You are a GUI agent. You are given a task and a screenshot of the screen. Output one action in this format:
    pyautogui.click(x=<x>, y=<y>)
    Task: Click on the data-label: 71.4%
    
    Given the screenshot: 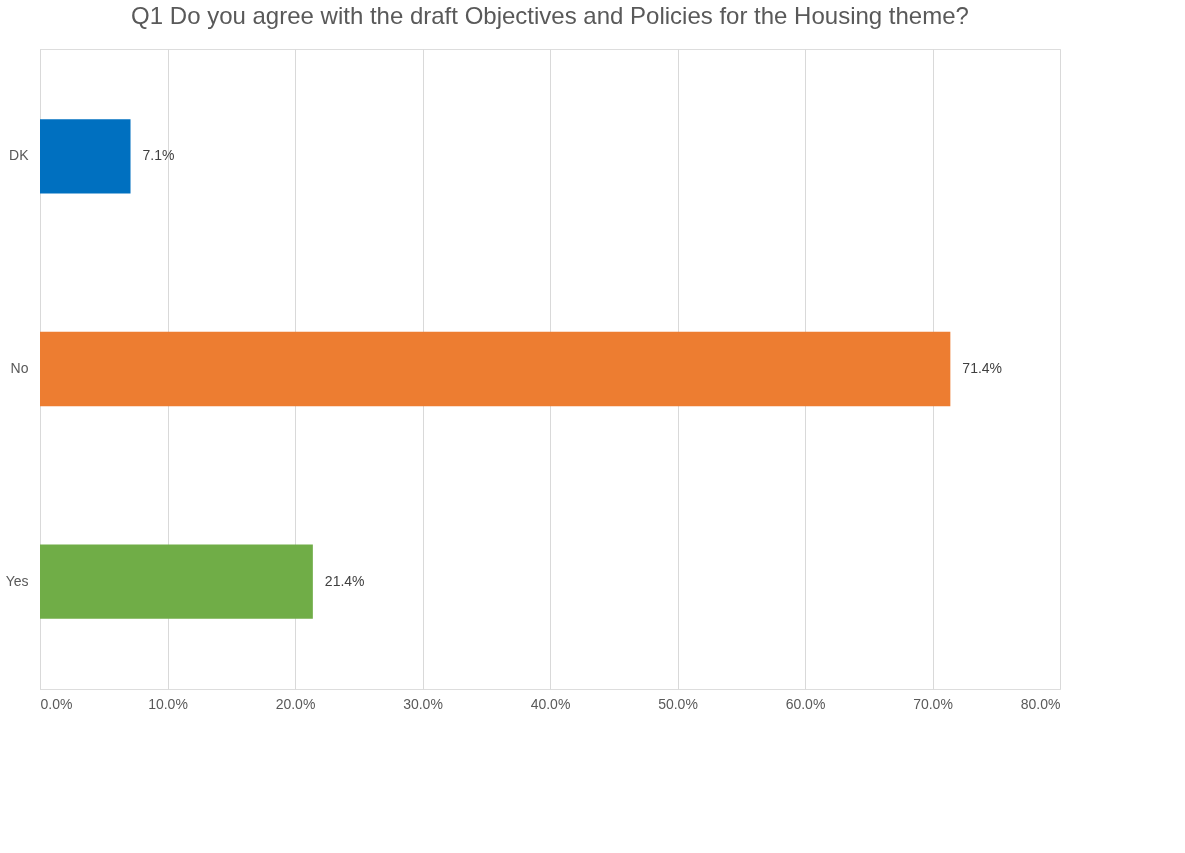 What is the action you would take?
    pyautogui.click(x=982, y=368)
    